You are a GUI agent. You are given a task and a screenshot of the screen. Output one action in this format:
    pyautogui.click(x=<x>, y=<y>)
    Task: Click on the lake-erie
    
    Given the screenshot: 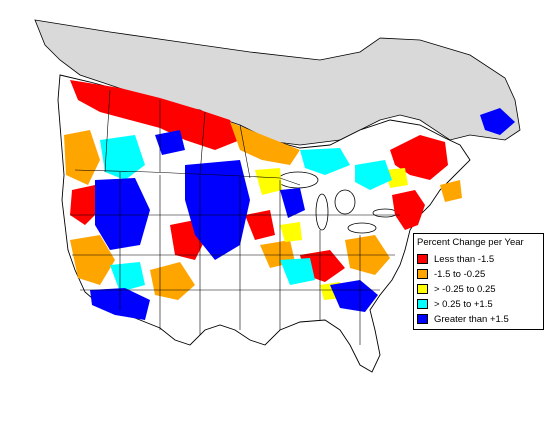 What is the action you would take?
    pyautogui.click(x=362, y=228)
    